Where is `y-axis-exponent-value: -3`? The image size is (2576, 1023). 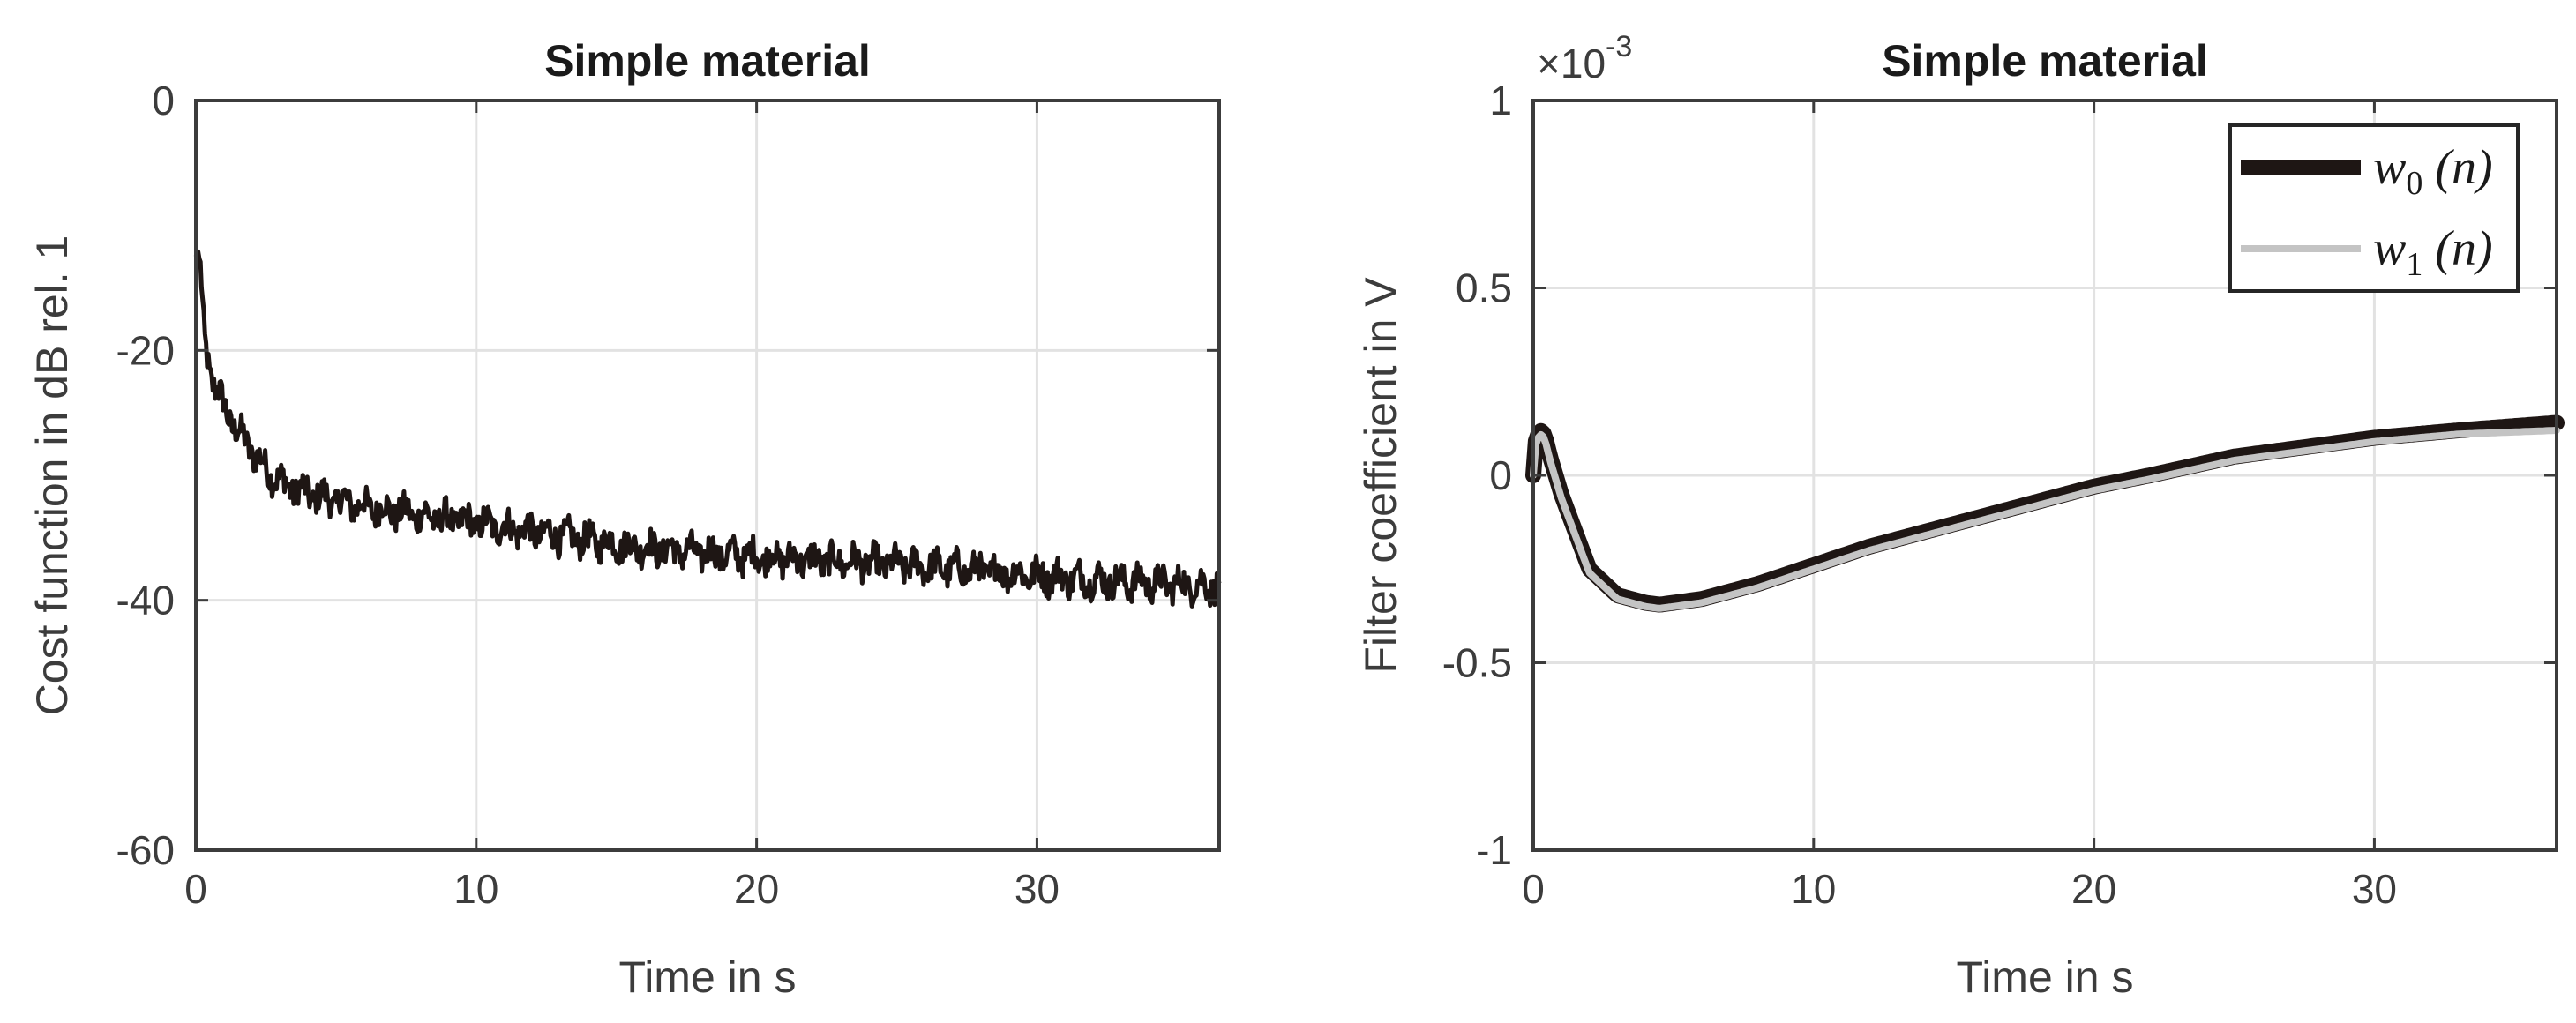
y-axis-exponent-value: -3 is located at coordinates (1619, 47).